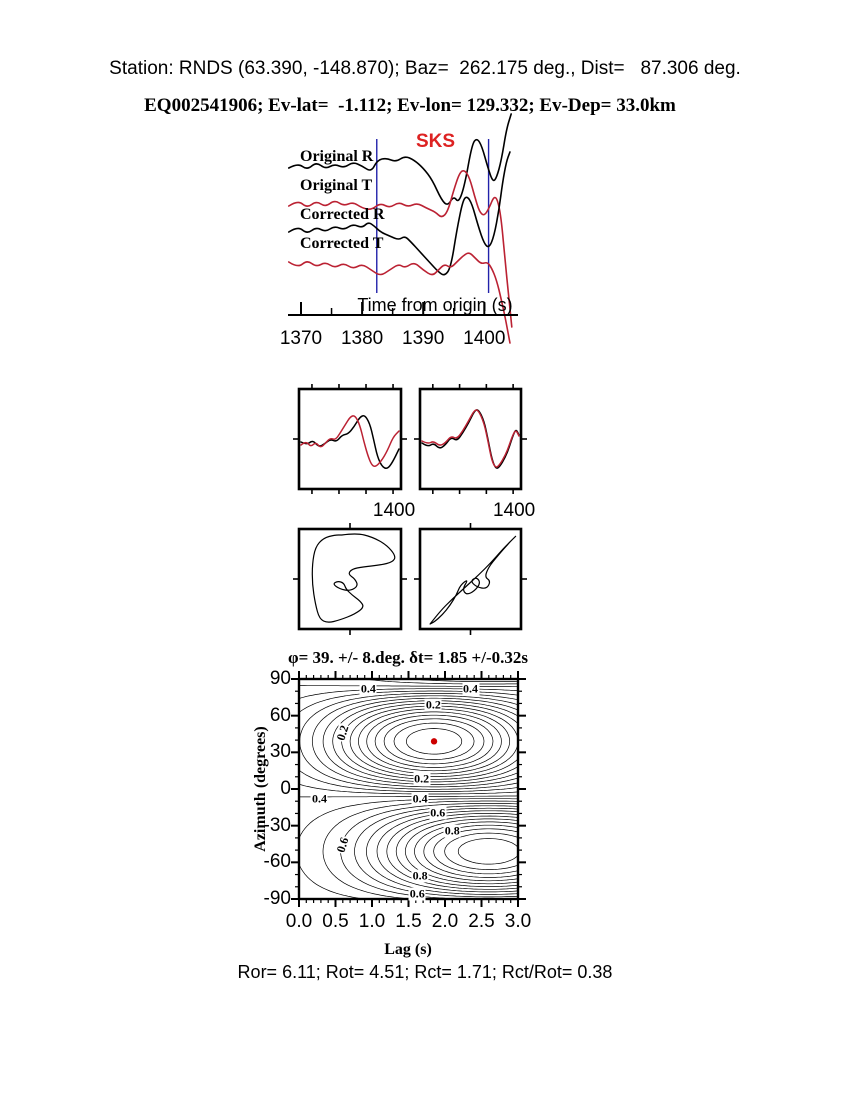 The width and height of the screenshot is (850, 1100). Describe the element at coordinates (280, 715) in the screenshot. I see `azimuth-tick-60: 60` at that location.